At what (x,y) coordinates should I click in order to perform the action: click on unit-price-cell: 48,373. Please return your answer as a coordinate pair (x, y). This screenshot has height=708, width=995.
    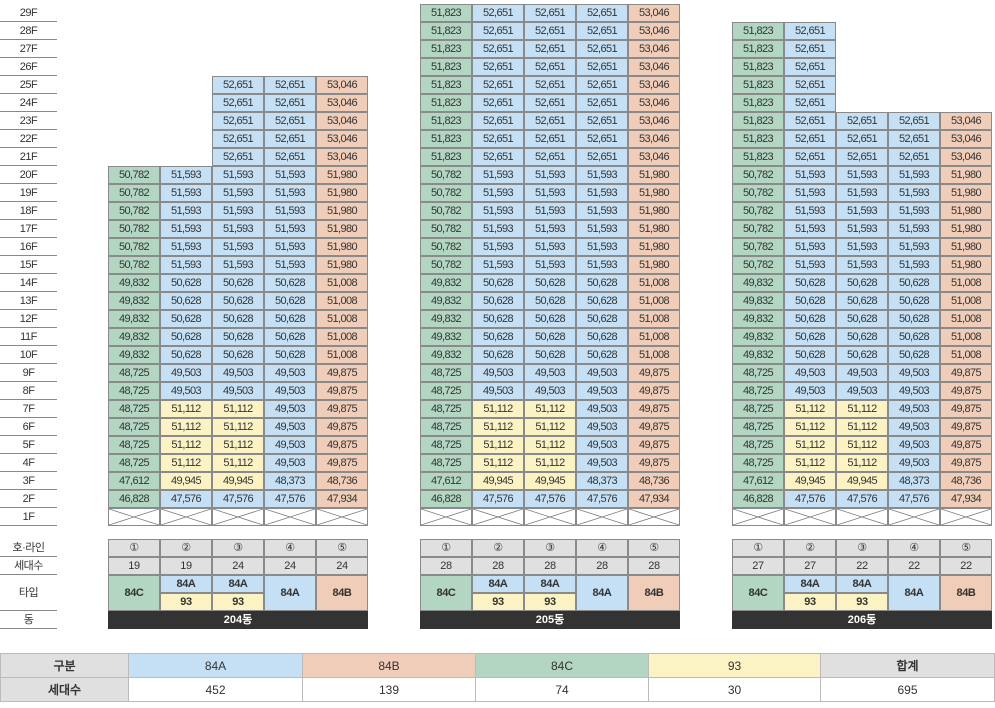
    Looking at the image, I should click on (914, 481).